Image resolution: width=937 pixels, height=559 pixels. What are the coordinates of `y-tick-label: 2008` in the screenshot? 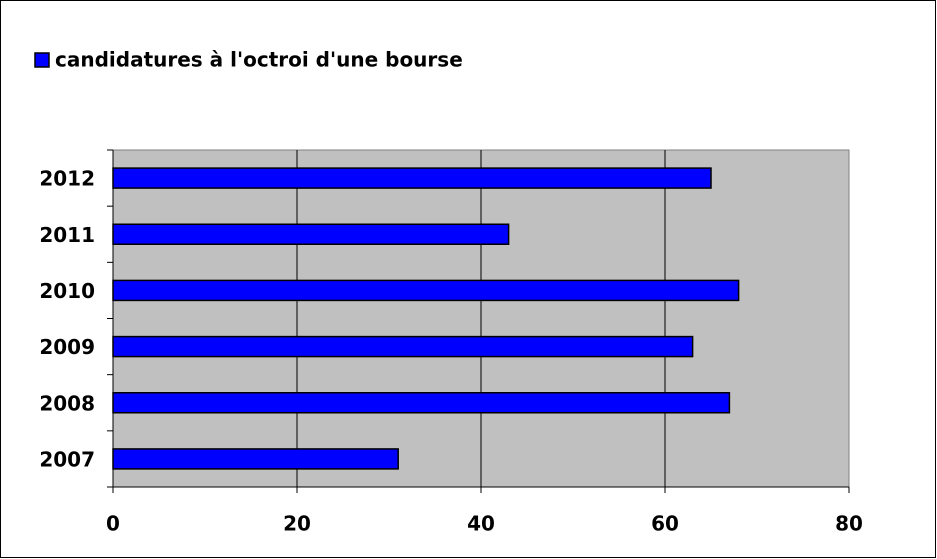 It's located at (67, 403).